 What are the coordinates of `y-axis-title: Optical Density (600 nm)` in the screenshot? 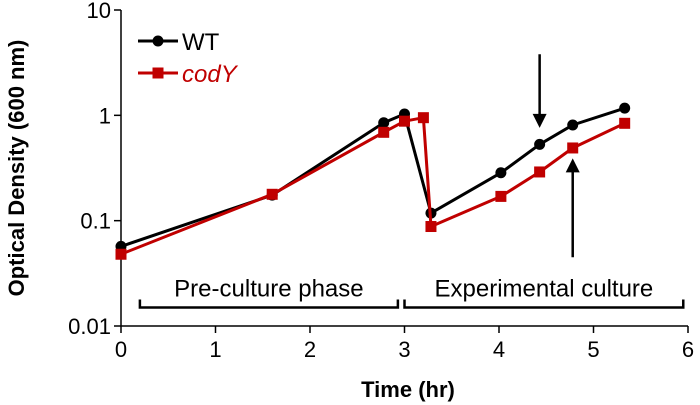 It's located at (16, 168).